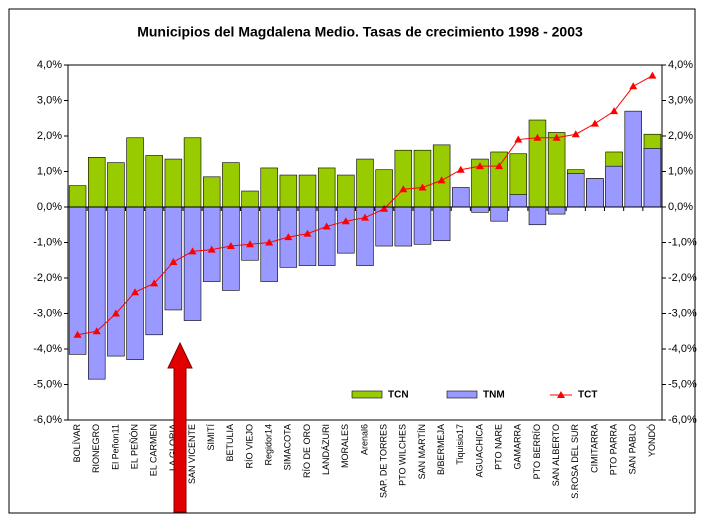 The height and width of the screenshot is (520, 704). Describe the element at coordinates (173, 447) in the screenshot. I see `x-tick-label: LA GLORIA` at that location.